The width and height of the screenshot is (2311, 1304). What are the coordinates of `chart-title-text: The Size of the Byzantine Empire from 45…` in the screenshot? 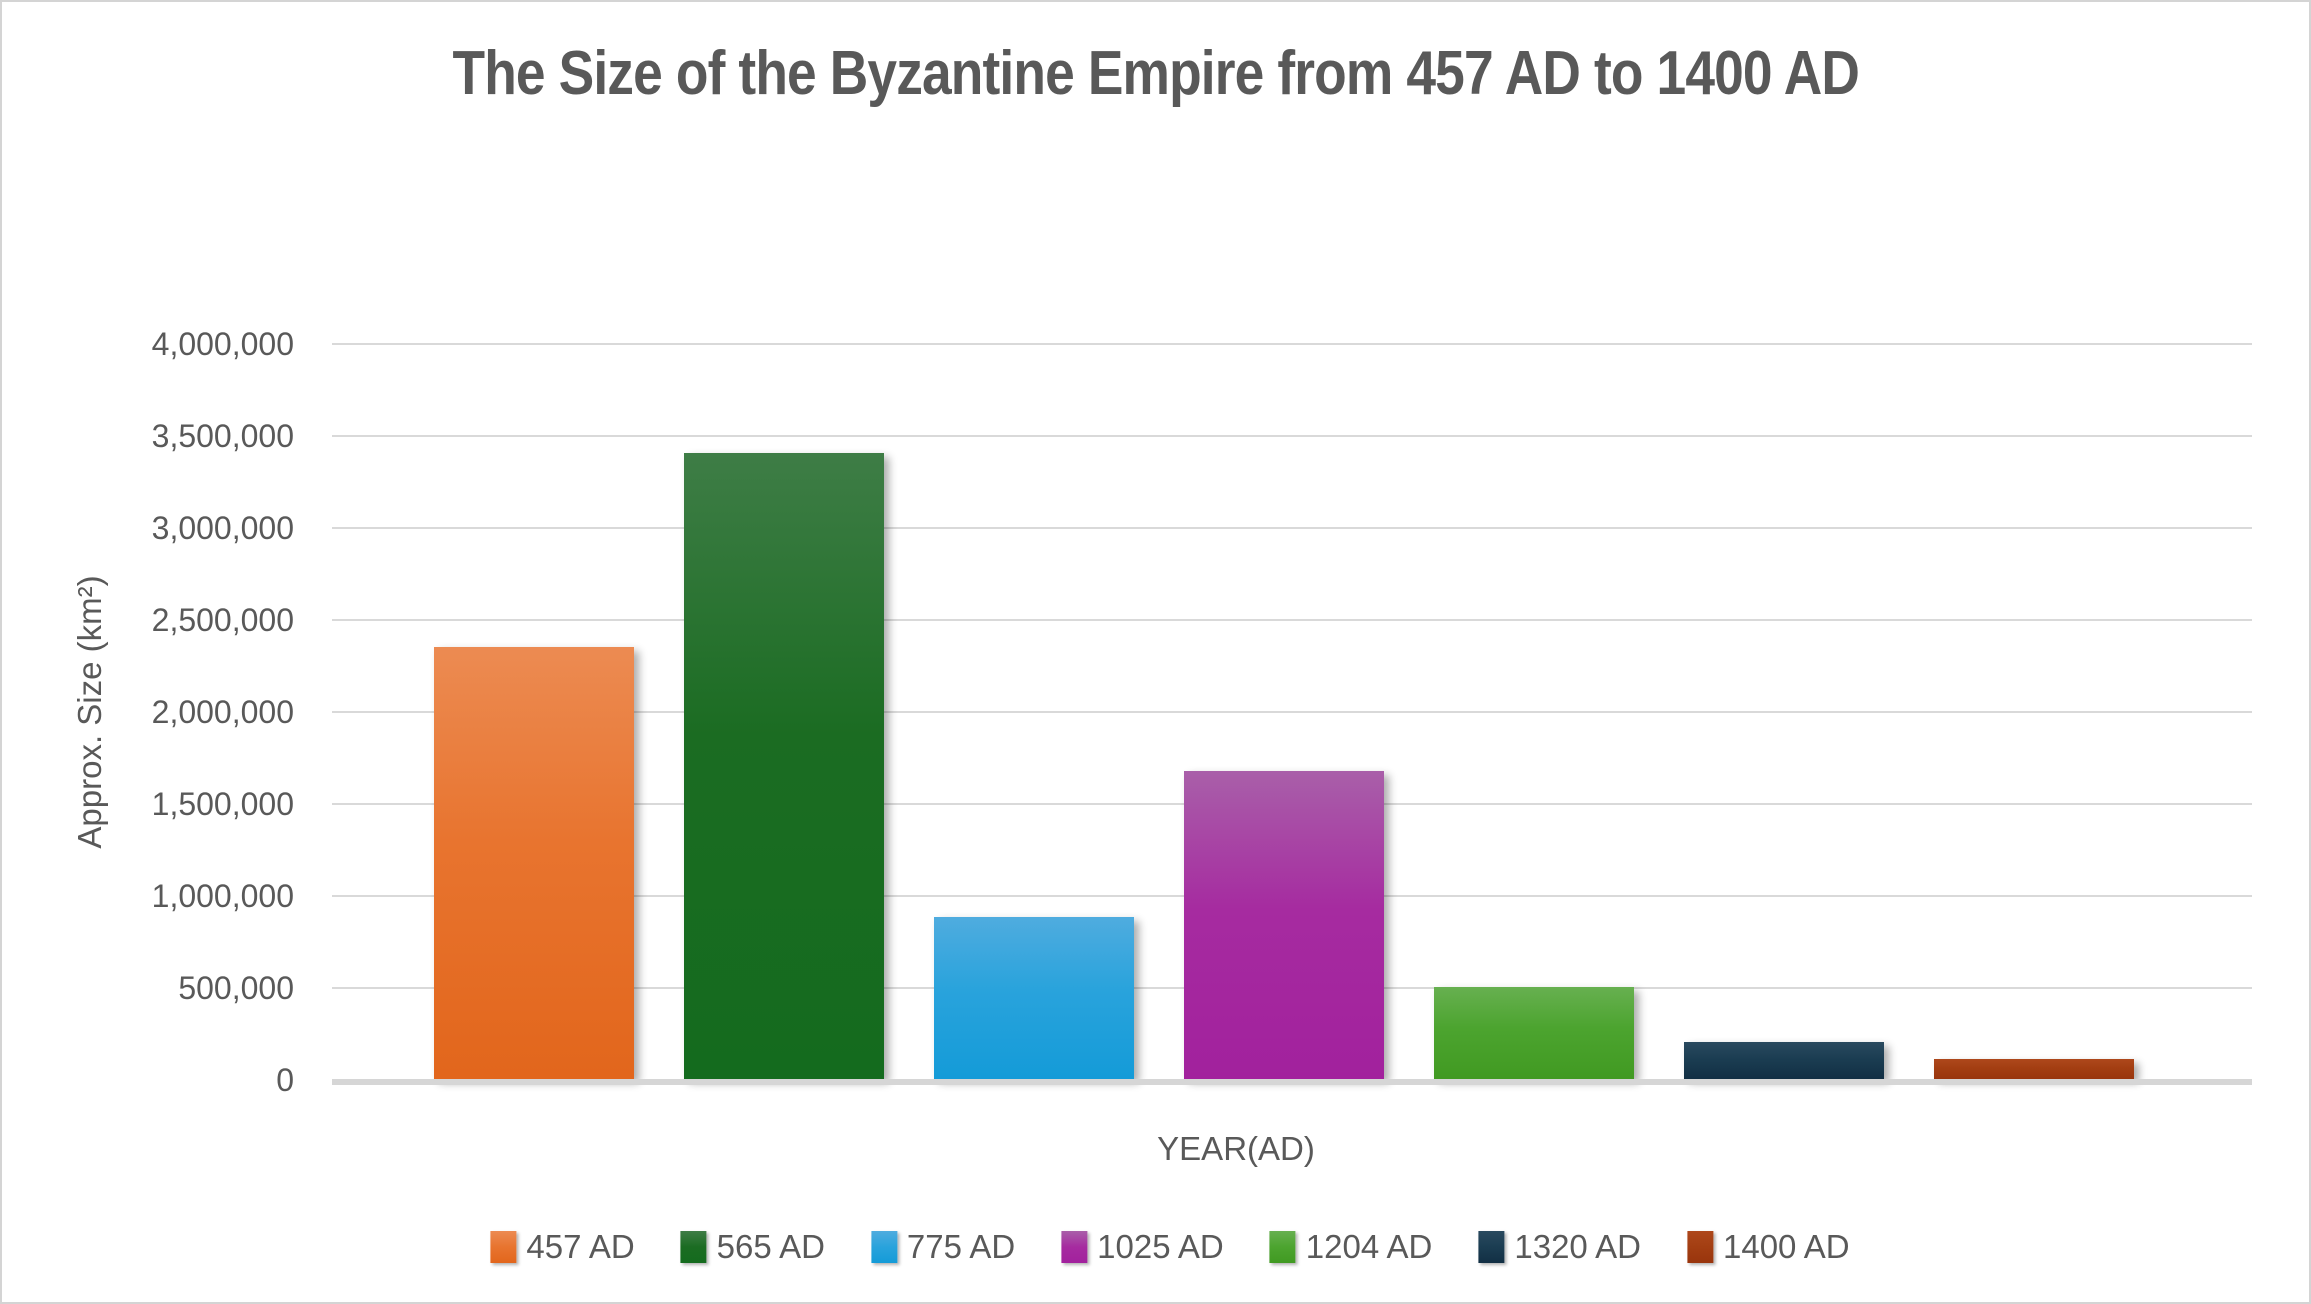 It's located at (1155, 73).